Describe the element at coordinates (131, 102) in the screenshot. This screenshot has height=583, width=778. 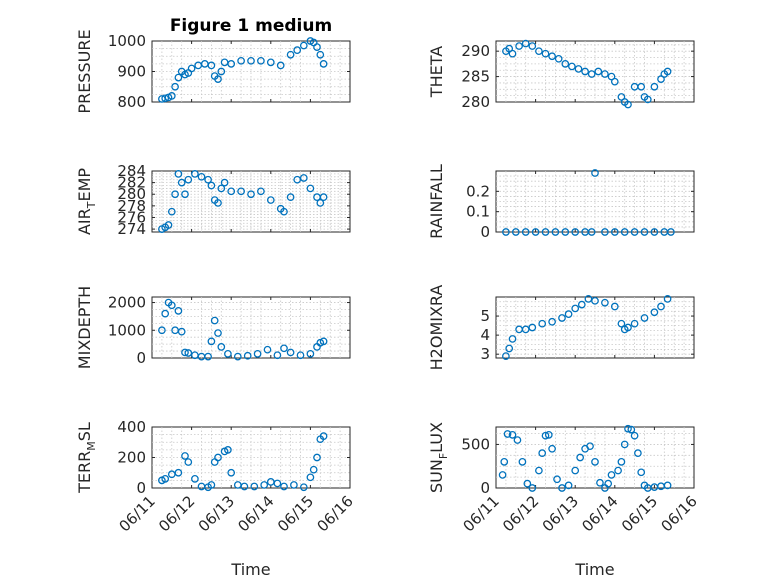
I see `y-tick-label: 800` at that location.